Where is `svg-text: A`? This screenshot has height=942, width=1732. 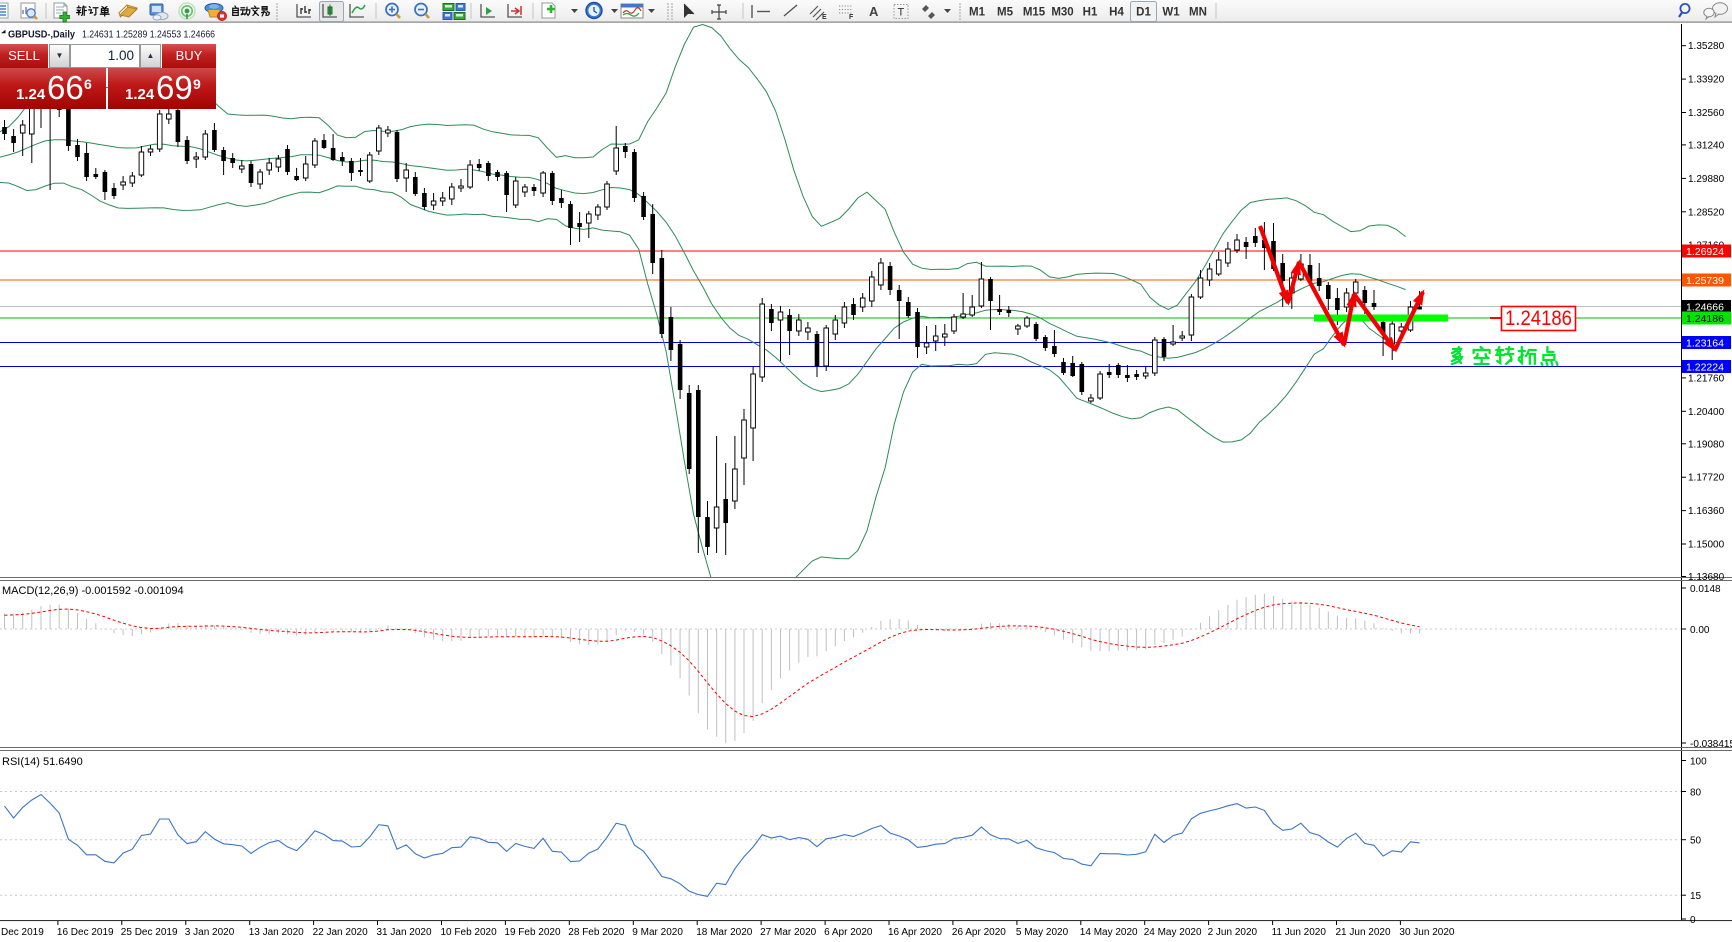 svg-text: A is located at coordinates (874, 11).